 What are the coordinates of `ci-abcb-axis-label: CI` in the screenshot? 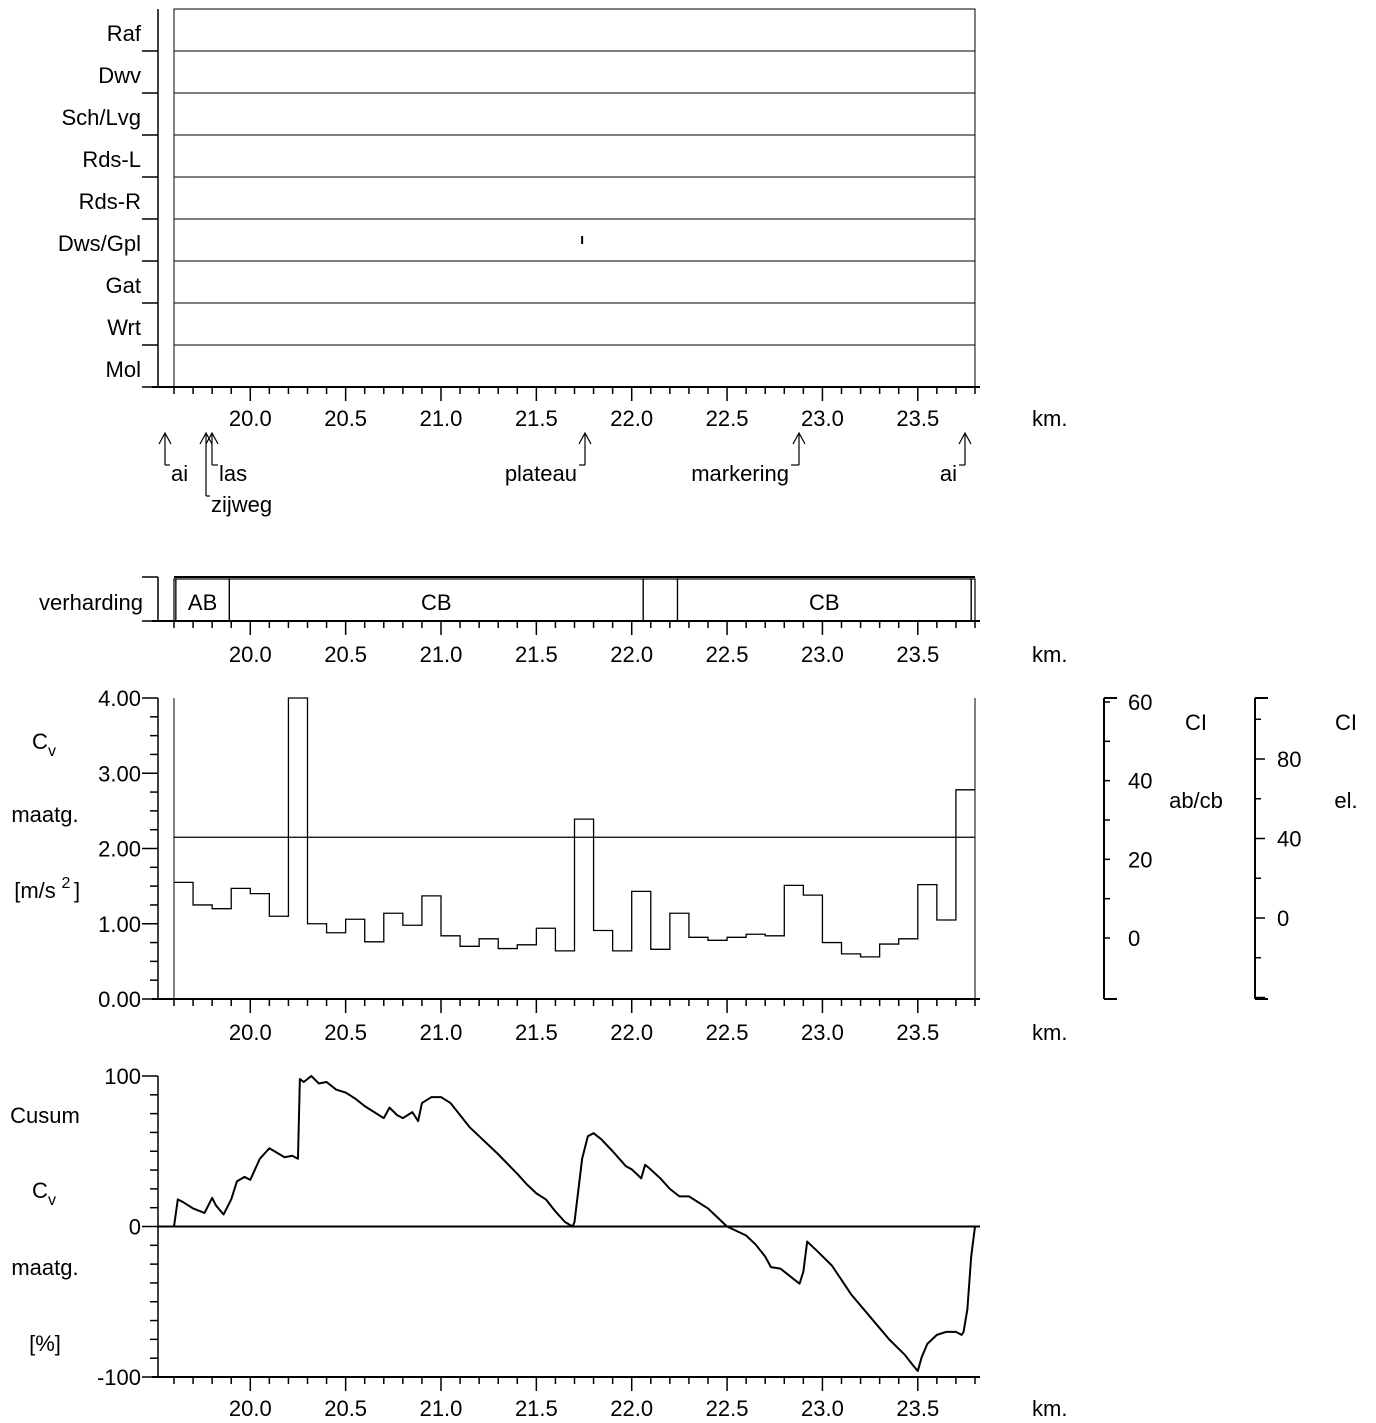 It's located at (1196, 722).